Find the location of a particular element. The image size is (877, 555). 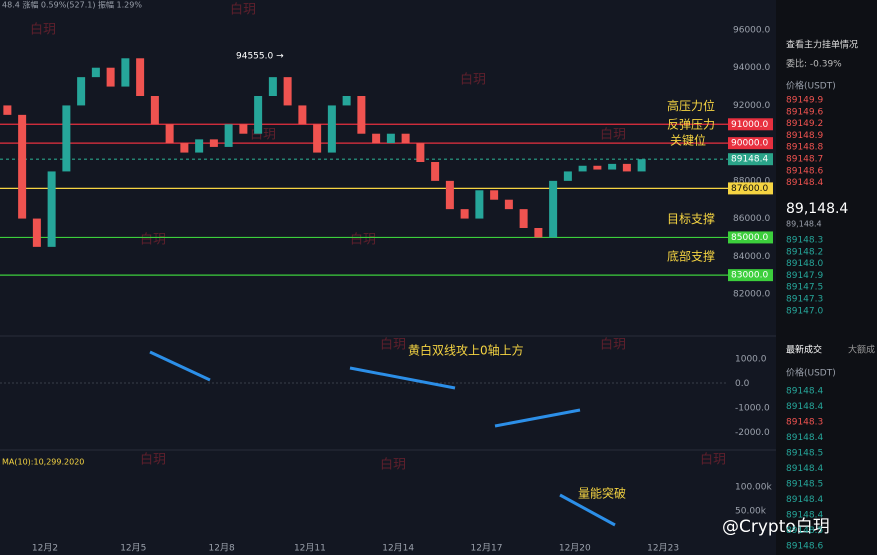

bid-price: 89148.2 is located at coordinates (804, 252).